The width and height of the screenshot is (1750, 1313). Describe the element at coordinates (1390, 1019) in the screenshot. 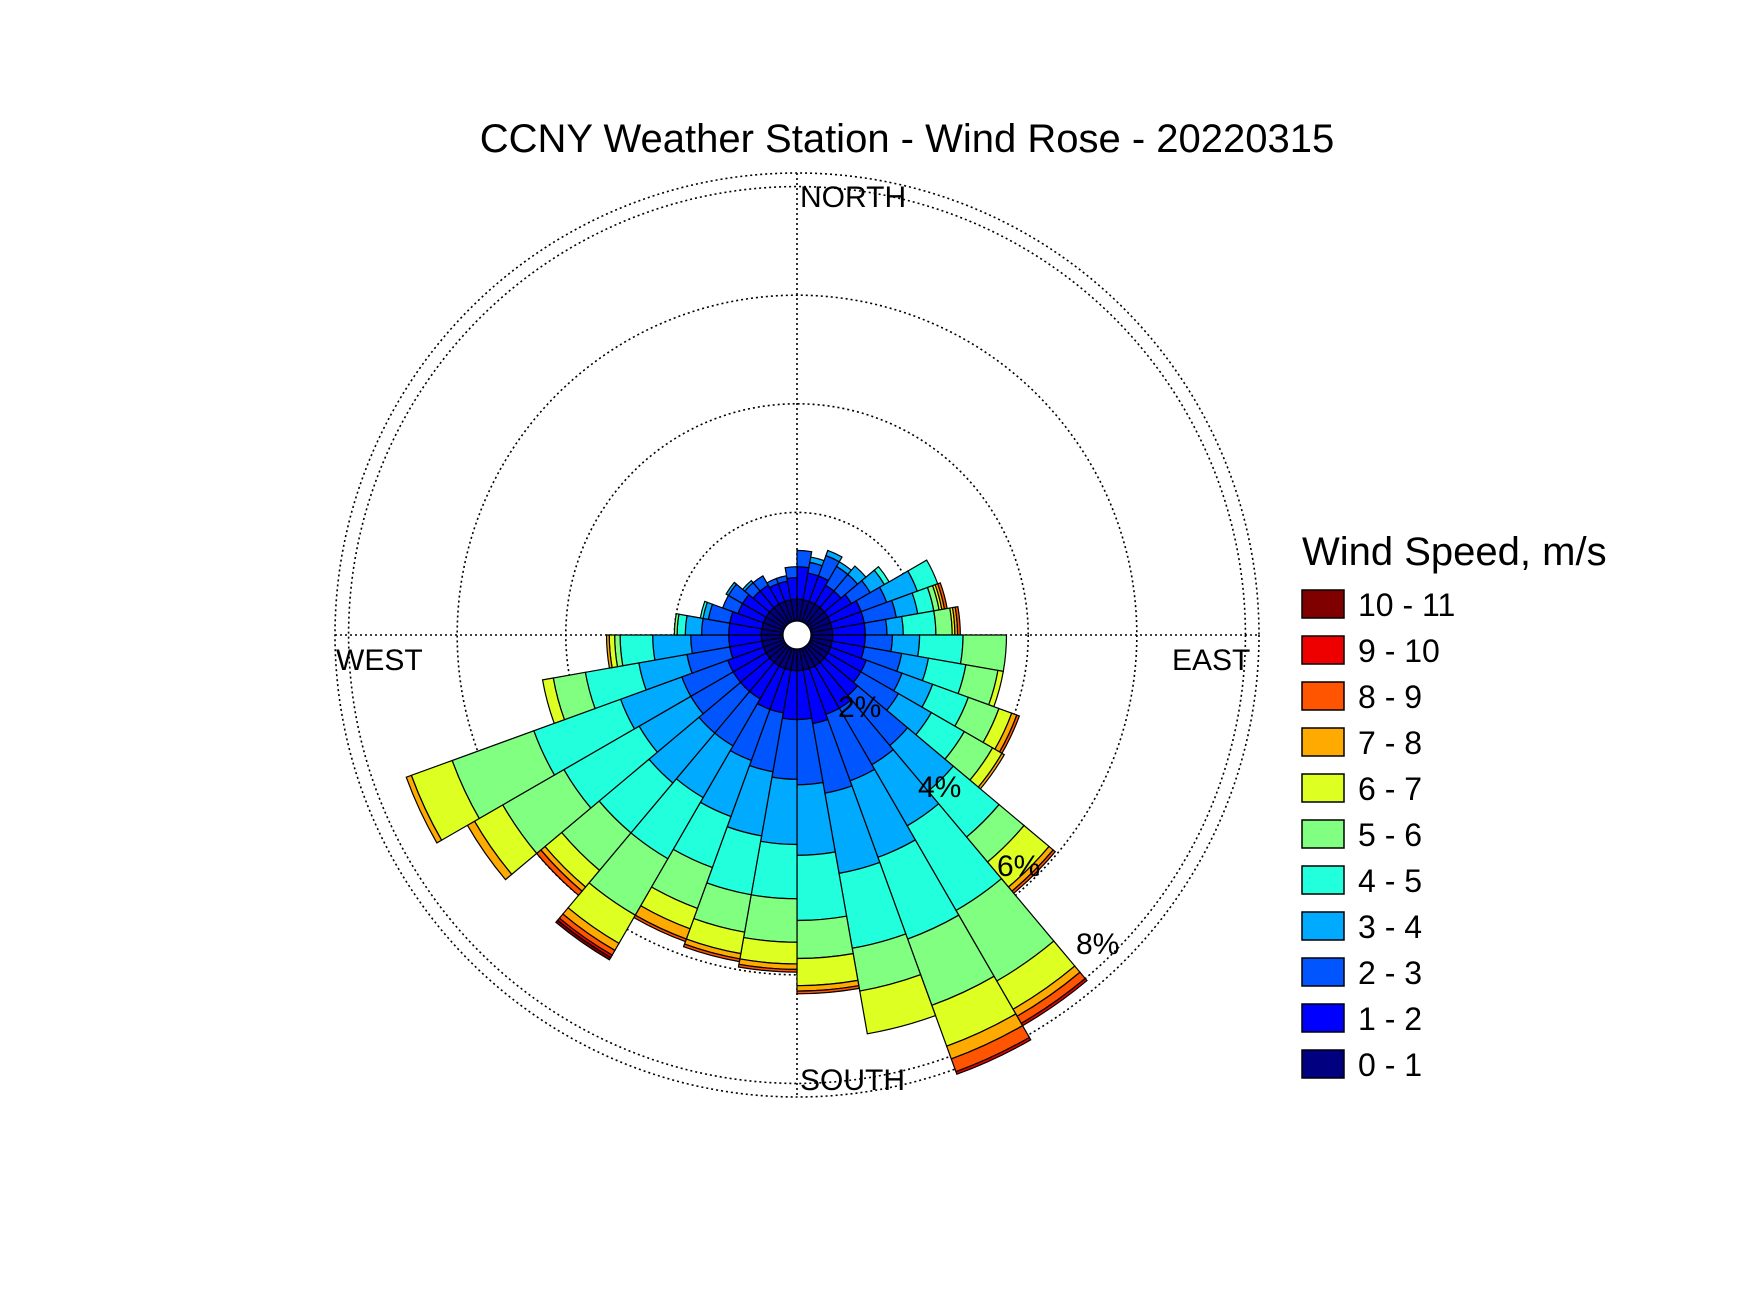

I see `legend-label-9: 1 - 2` at that location.